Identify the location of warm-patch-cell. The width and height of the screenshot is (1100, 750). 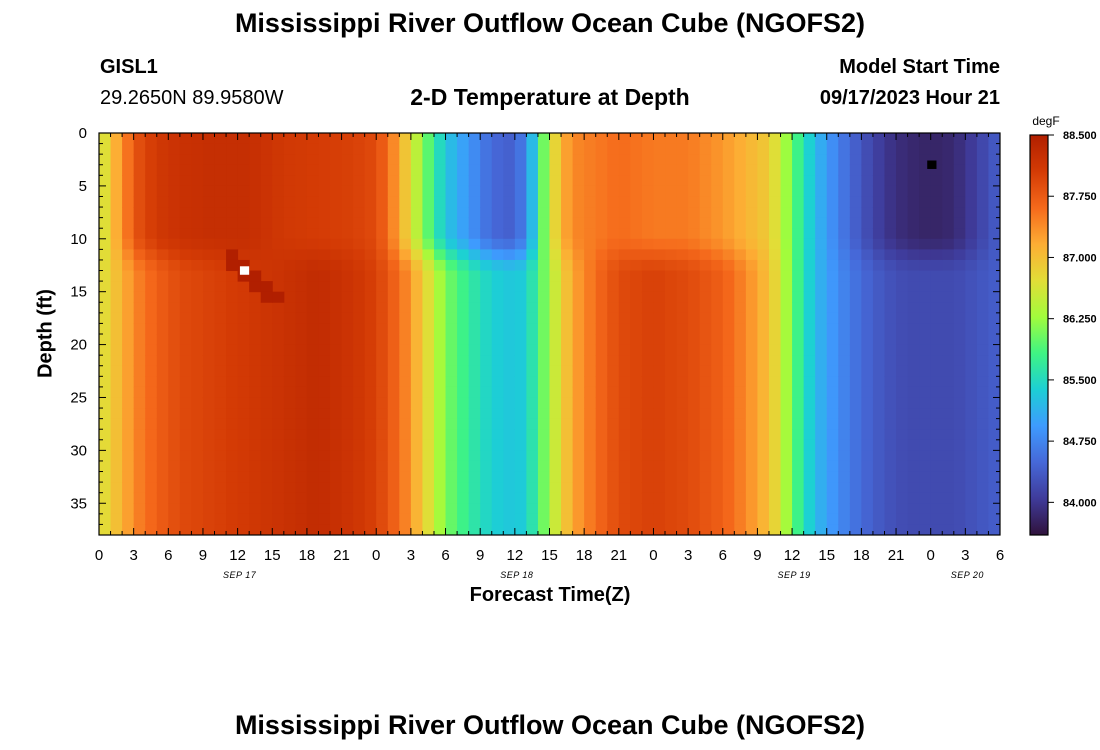
(243, 276).